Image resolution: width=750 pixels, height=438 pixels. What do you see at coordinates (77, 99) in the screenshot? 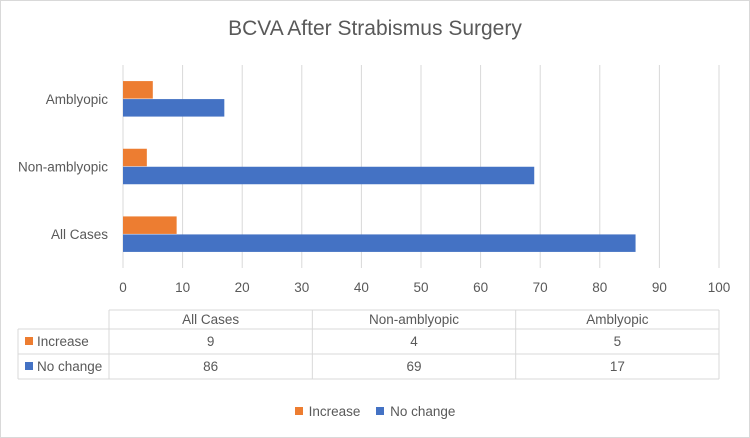
I see `category-label-amblyopic: Amblyopic` at bounding box center [77, 99].